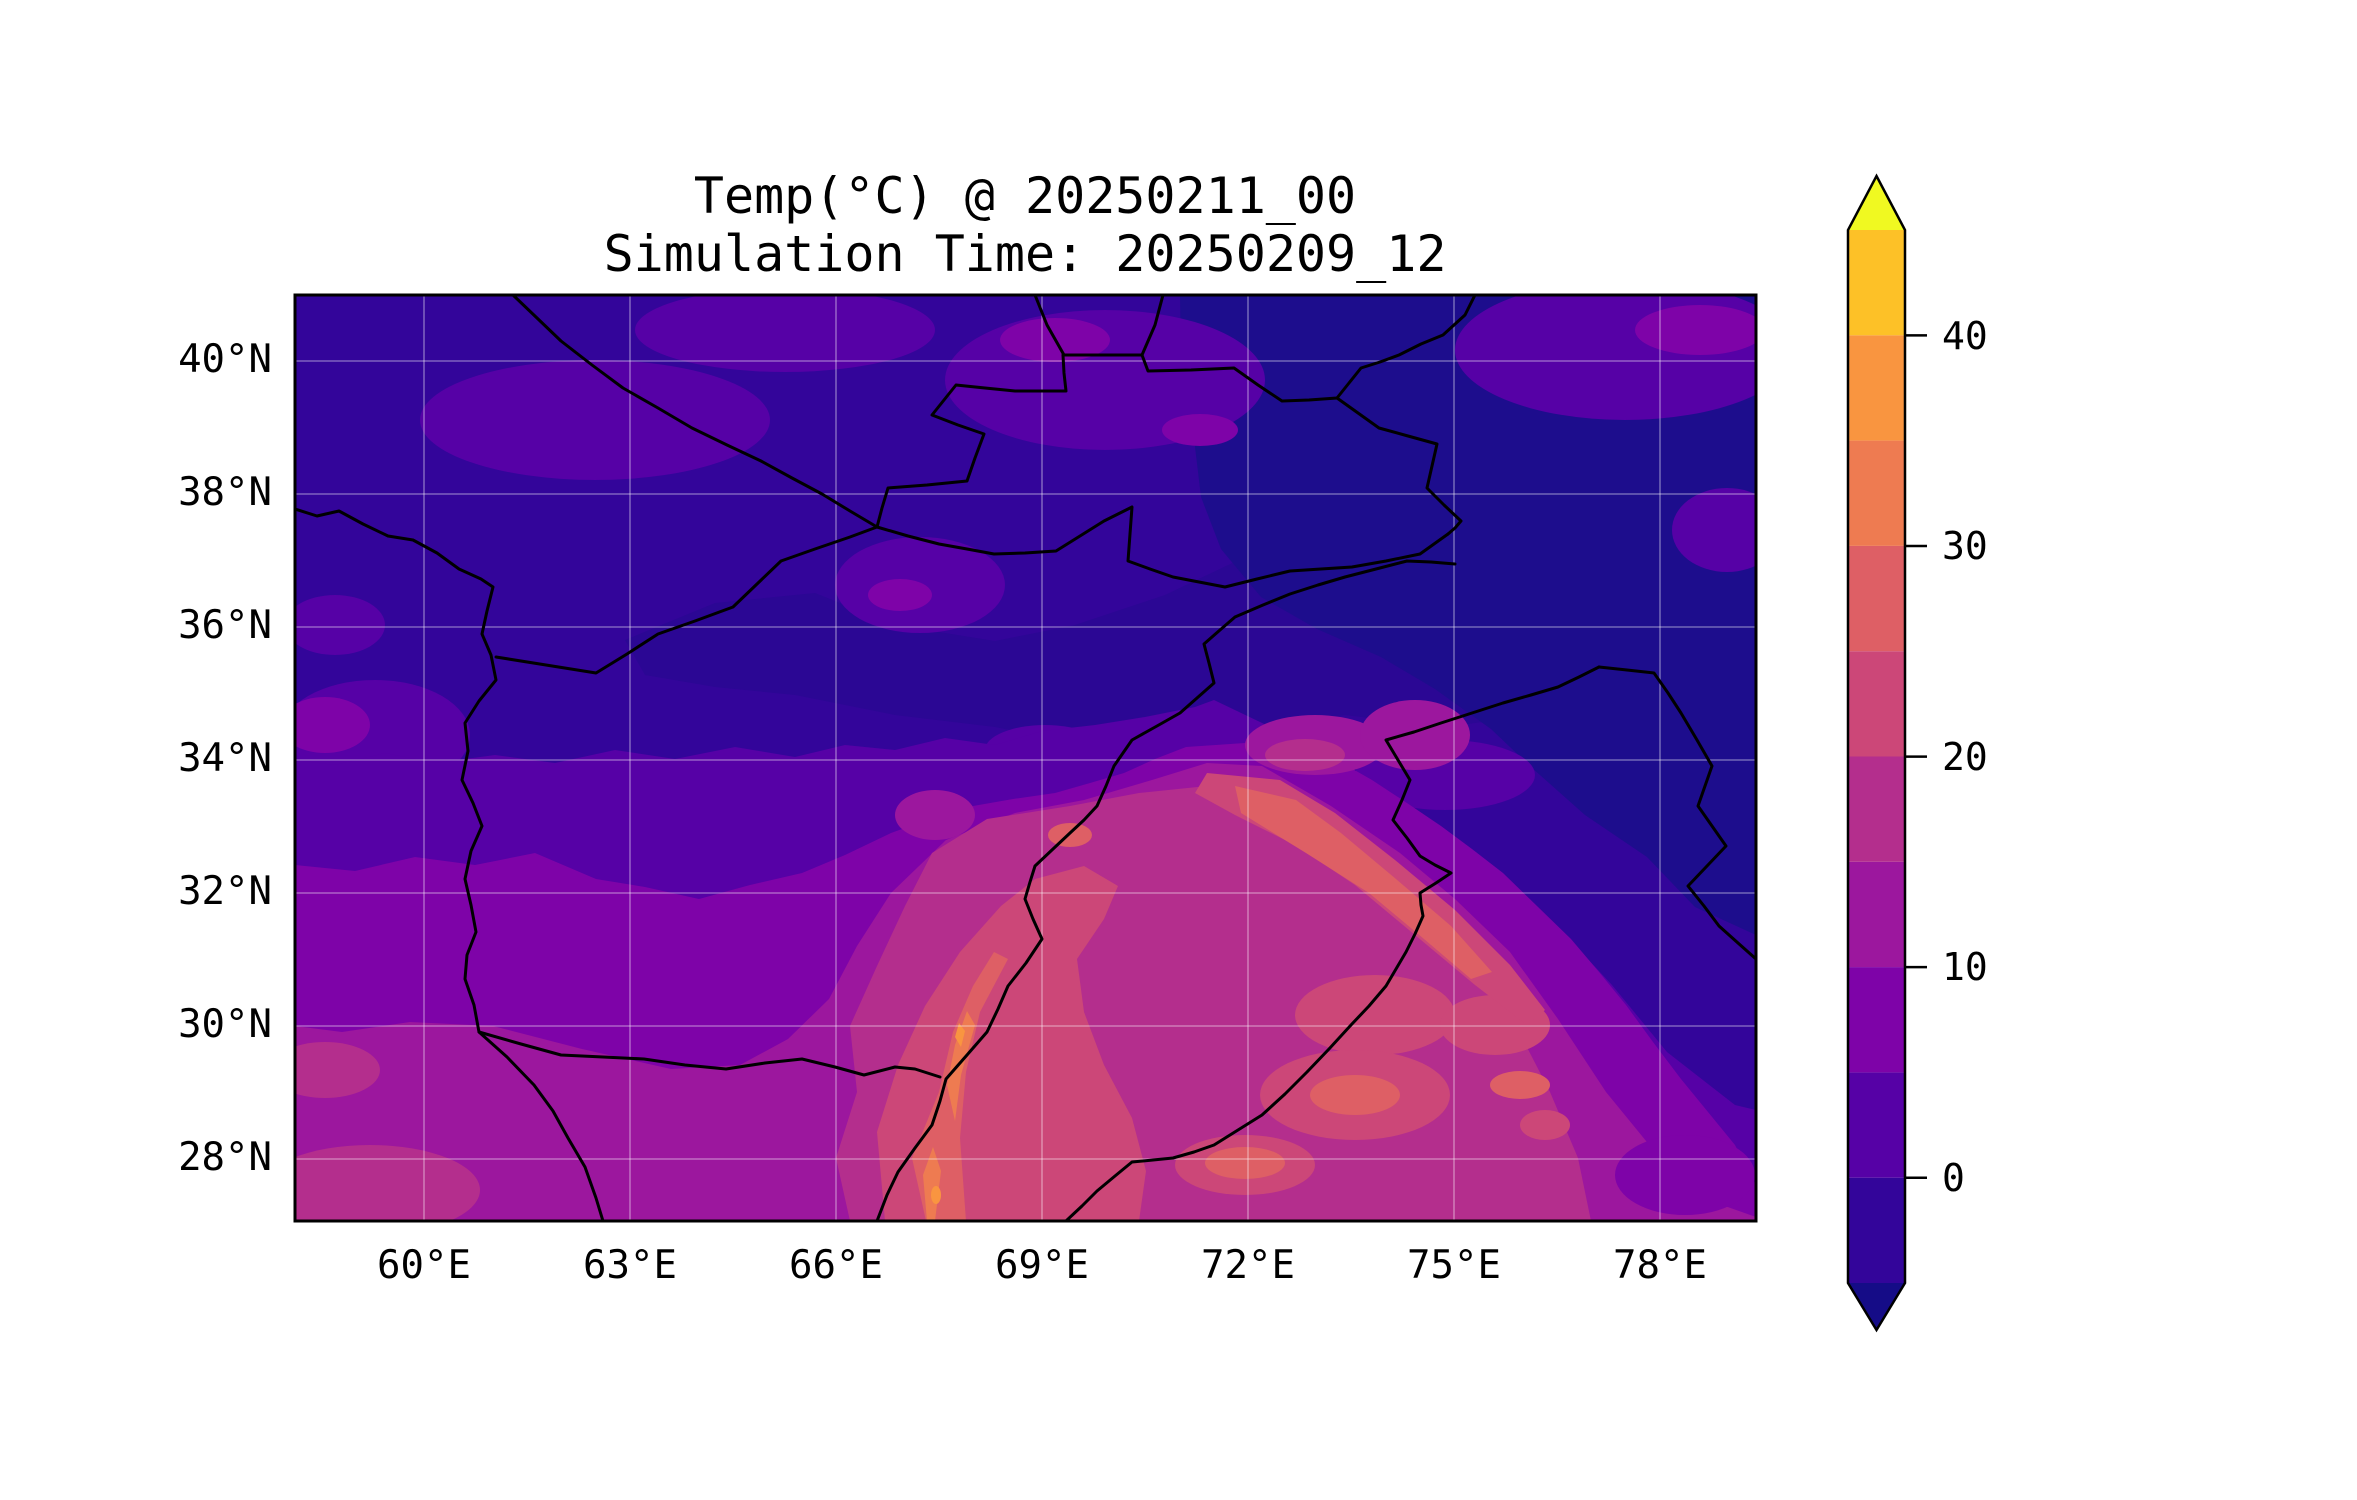 The image size is (2357, 1500). I want to click on x-tick-label: 69°E, so click(1042, 1265).